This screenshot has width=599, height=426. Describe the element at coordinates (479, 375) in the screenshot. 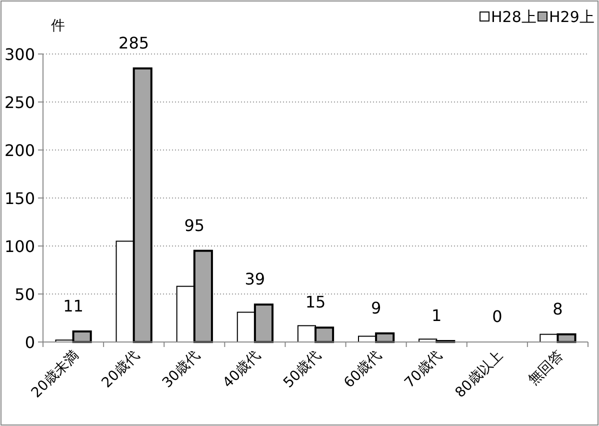

I see `x-tick-label: 80歳以上` at that location.